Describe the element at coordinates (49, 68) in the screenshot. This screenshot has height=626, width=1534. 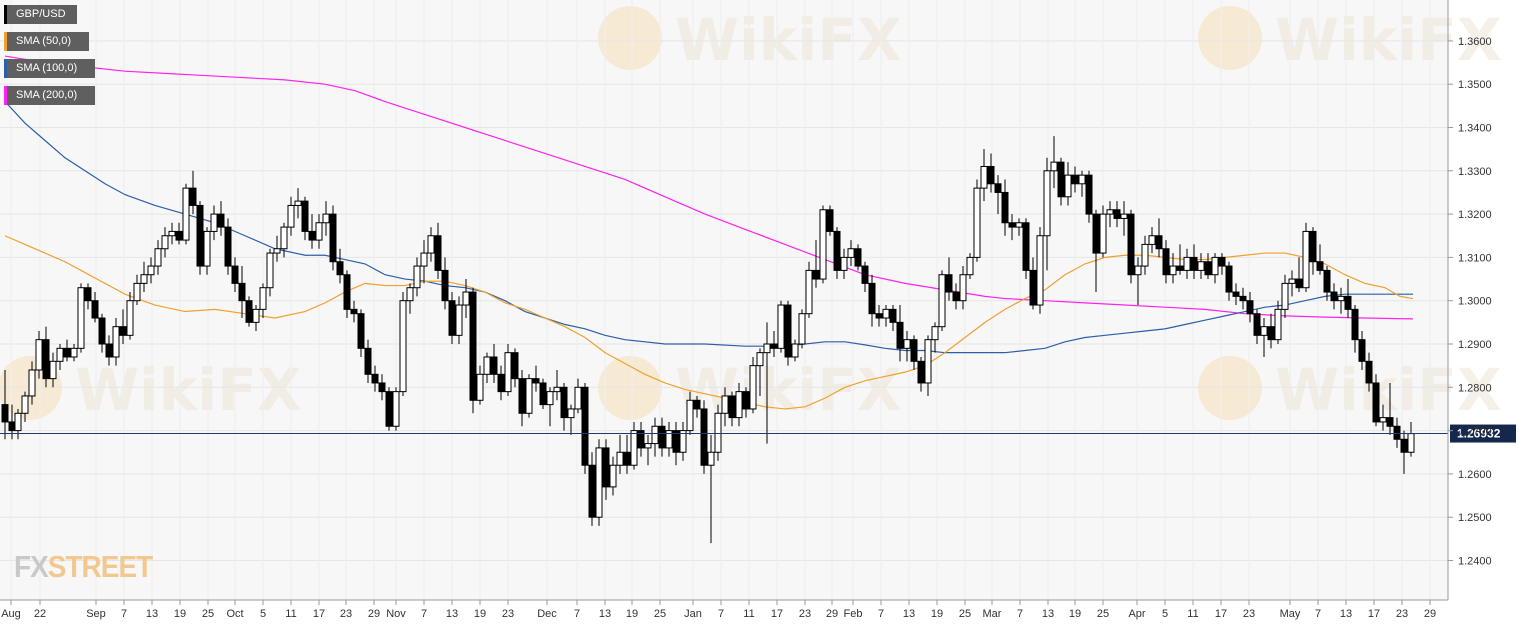
I see `legend-item: SMA (100,0)` at that location.